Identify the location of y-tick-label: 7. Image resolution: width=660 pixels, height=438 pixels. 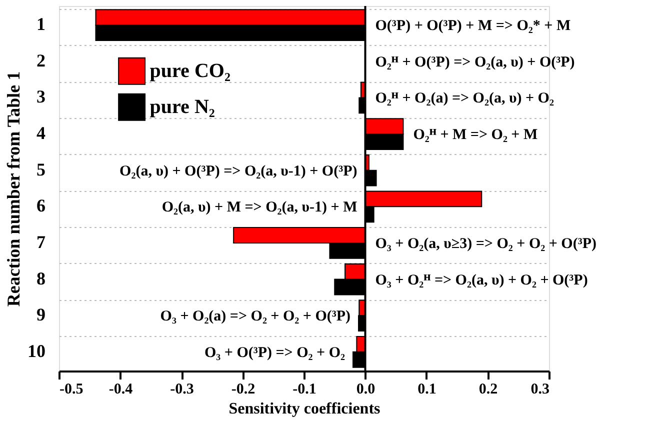
(41, 242).